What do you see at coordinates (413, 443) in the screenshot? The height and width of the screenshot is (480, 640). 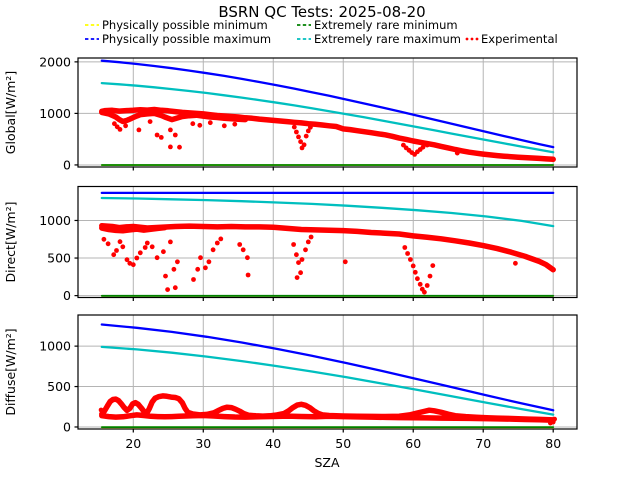 I see `xtick-label: 60` at bounding box center [413, 443].